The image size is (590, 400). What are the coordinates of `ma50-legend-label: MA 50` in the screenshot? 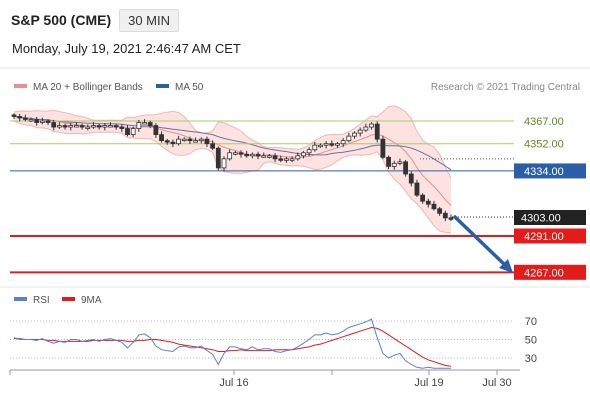 It's located at (189, 87).